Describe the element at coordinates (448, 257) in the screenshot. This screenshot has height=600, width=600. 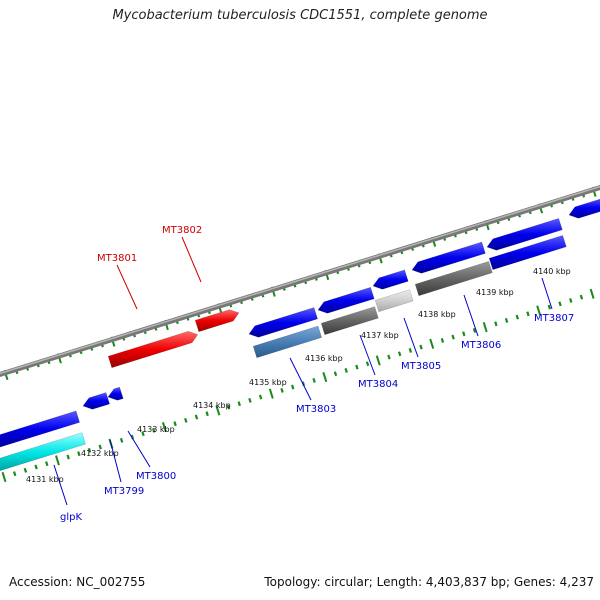
I see `gene-MT3806-arrow` at that location.